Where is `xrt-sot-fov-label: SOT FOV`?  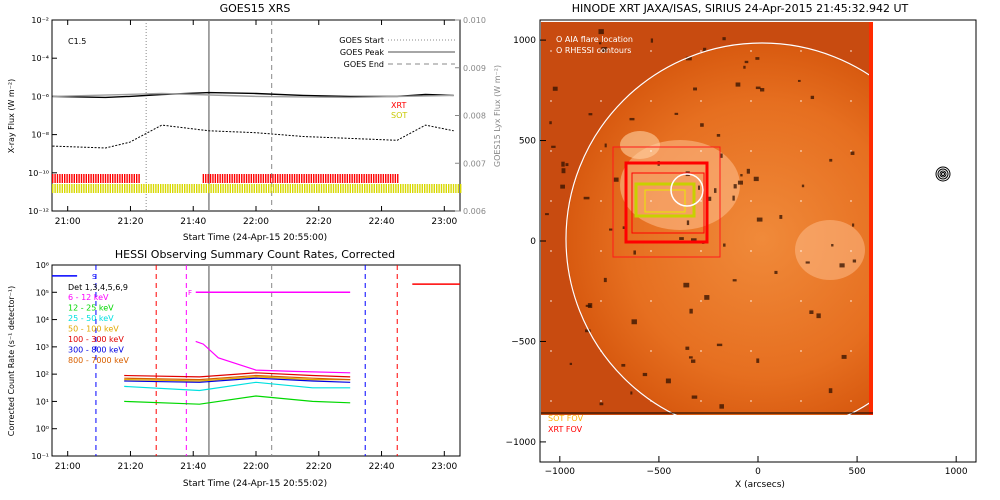
xrt-sot-fov-label: SOT FOV is located at coordinates (566, 418).